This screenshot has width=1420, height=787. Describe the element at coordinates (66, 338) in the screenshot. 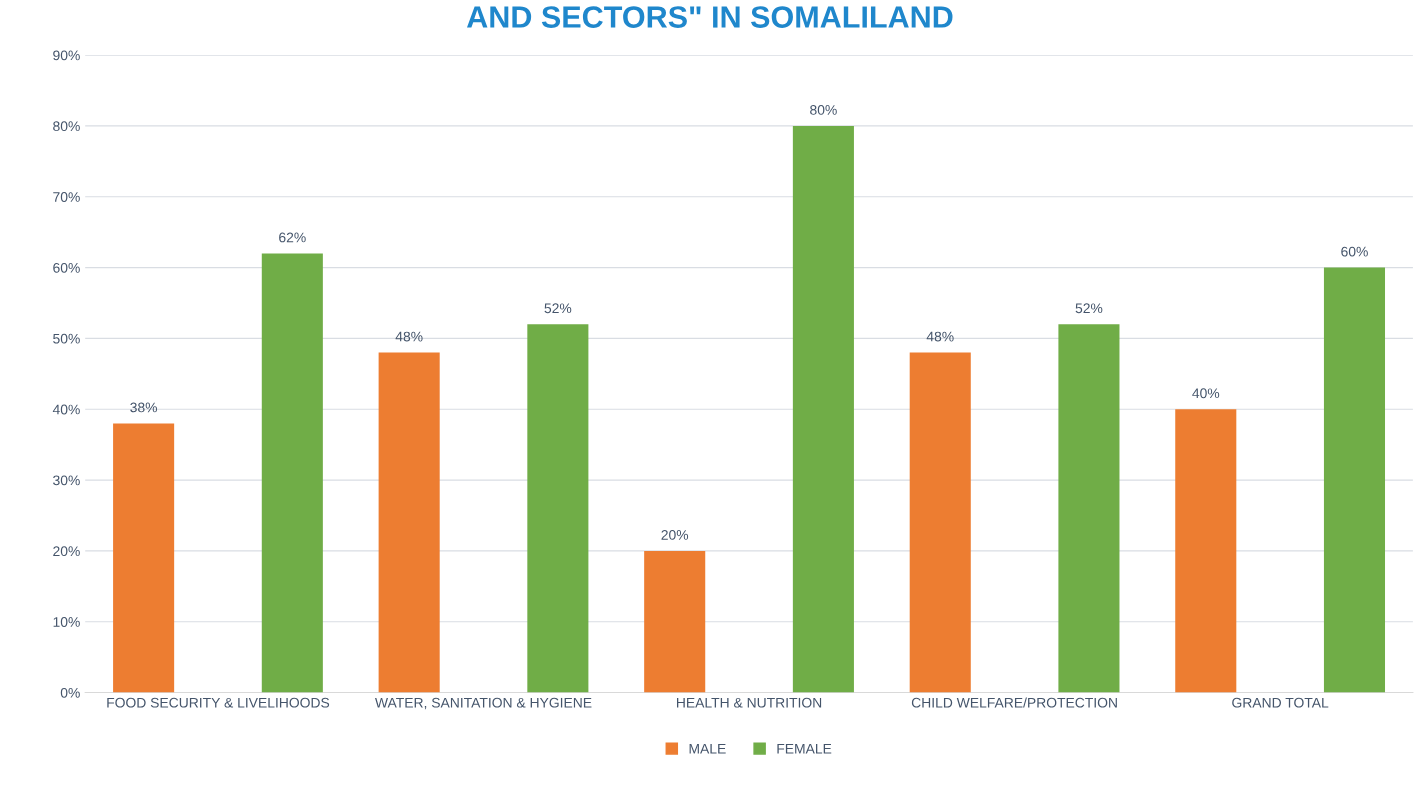

I see `y-tick-label: 50%` at that location.